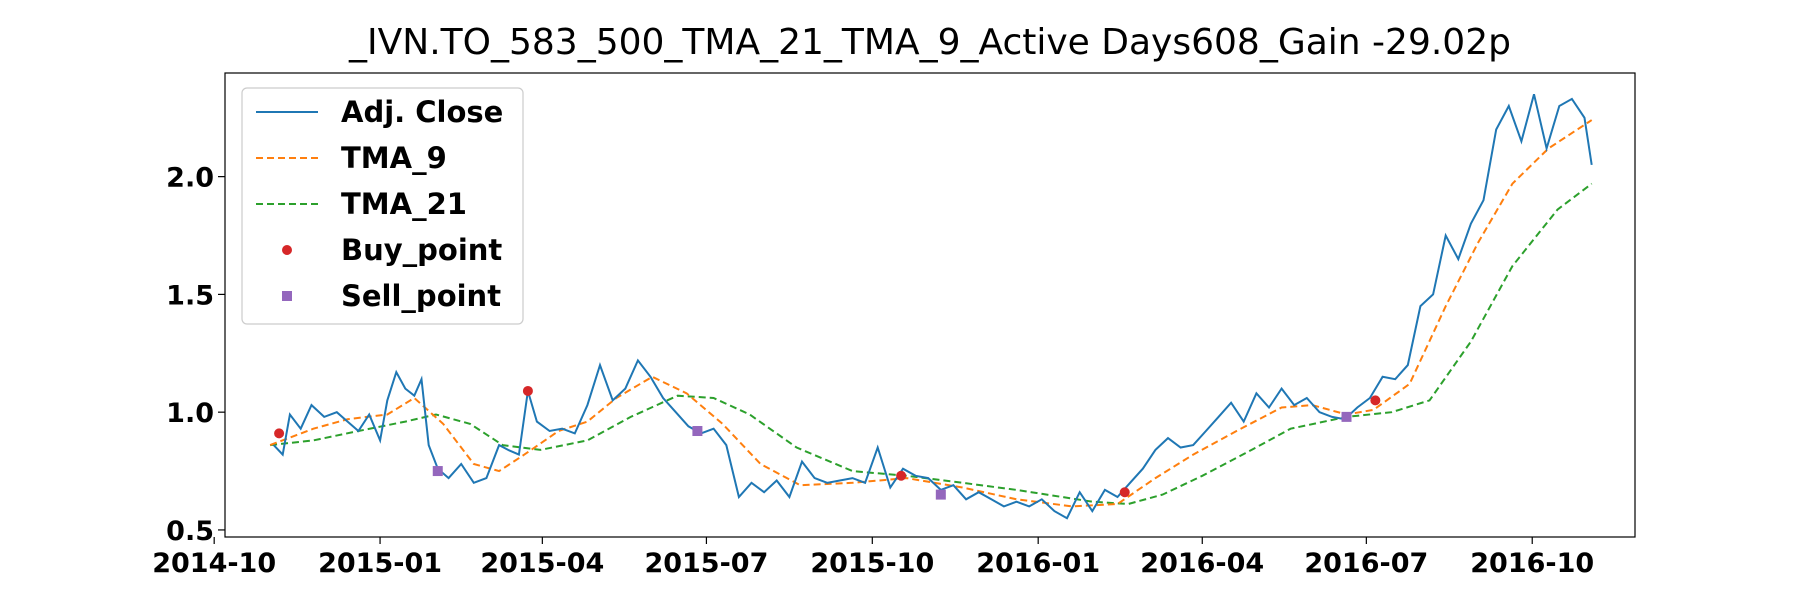 The width and height of the screenshot is (1800, 600). I want to click on y-tick-label: 0.5, so click(190, 531).